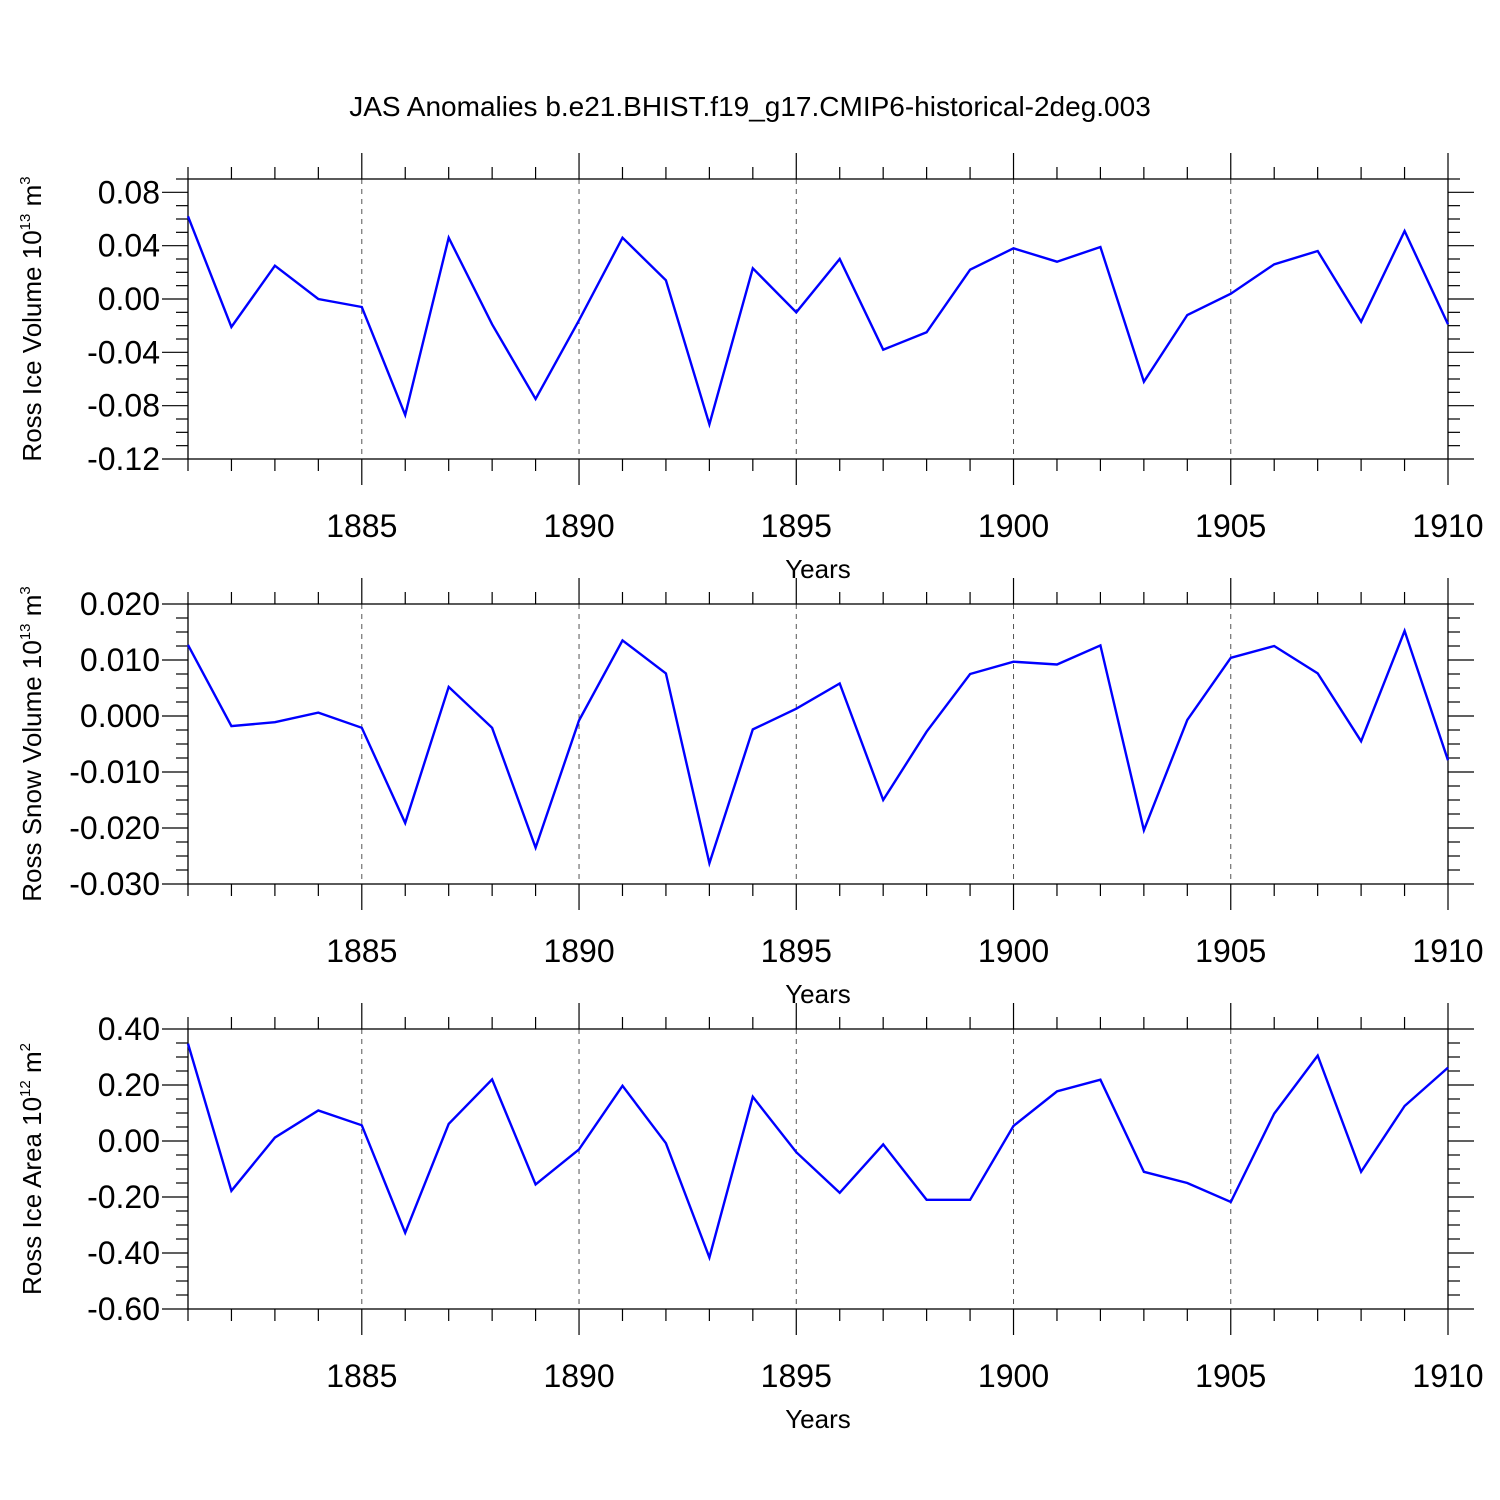  I want to click on y-tick-label: 0.40, so click(129, 1029).